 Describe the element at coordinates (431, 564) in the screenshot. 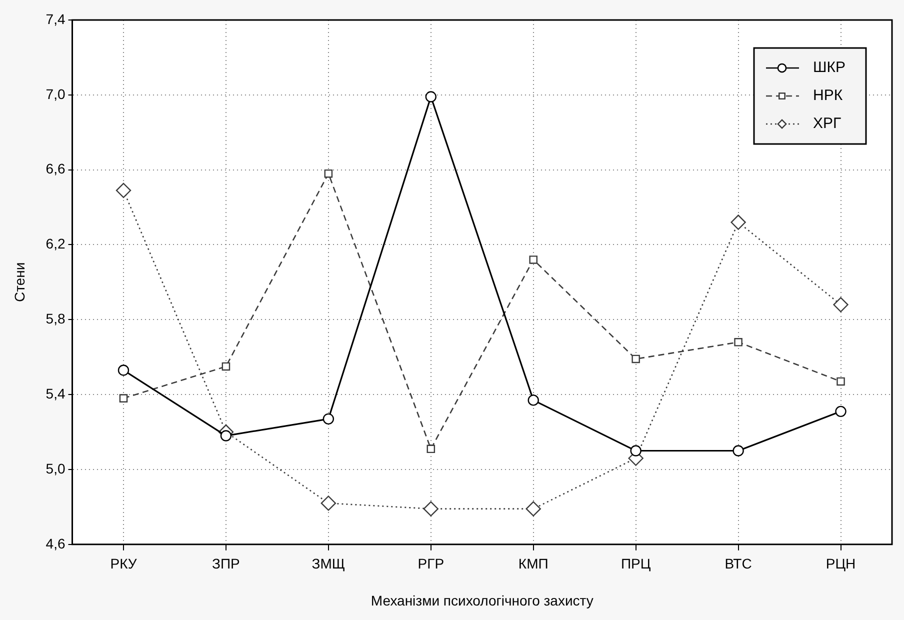

I see `x-tick-label: РГР` at that location.